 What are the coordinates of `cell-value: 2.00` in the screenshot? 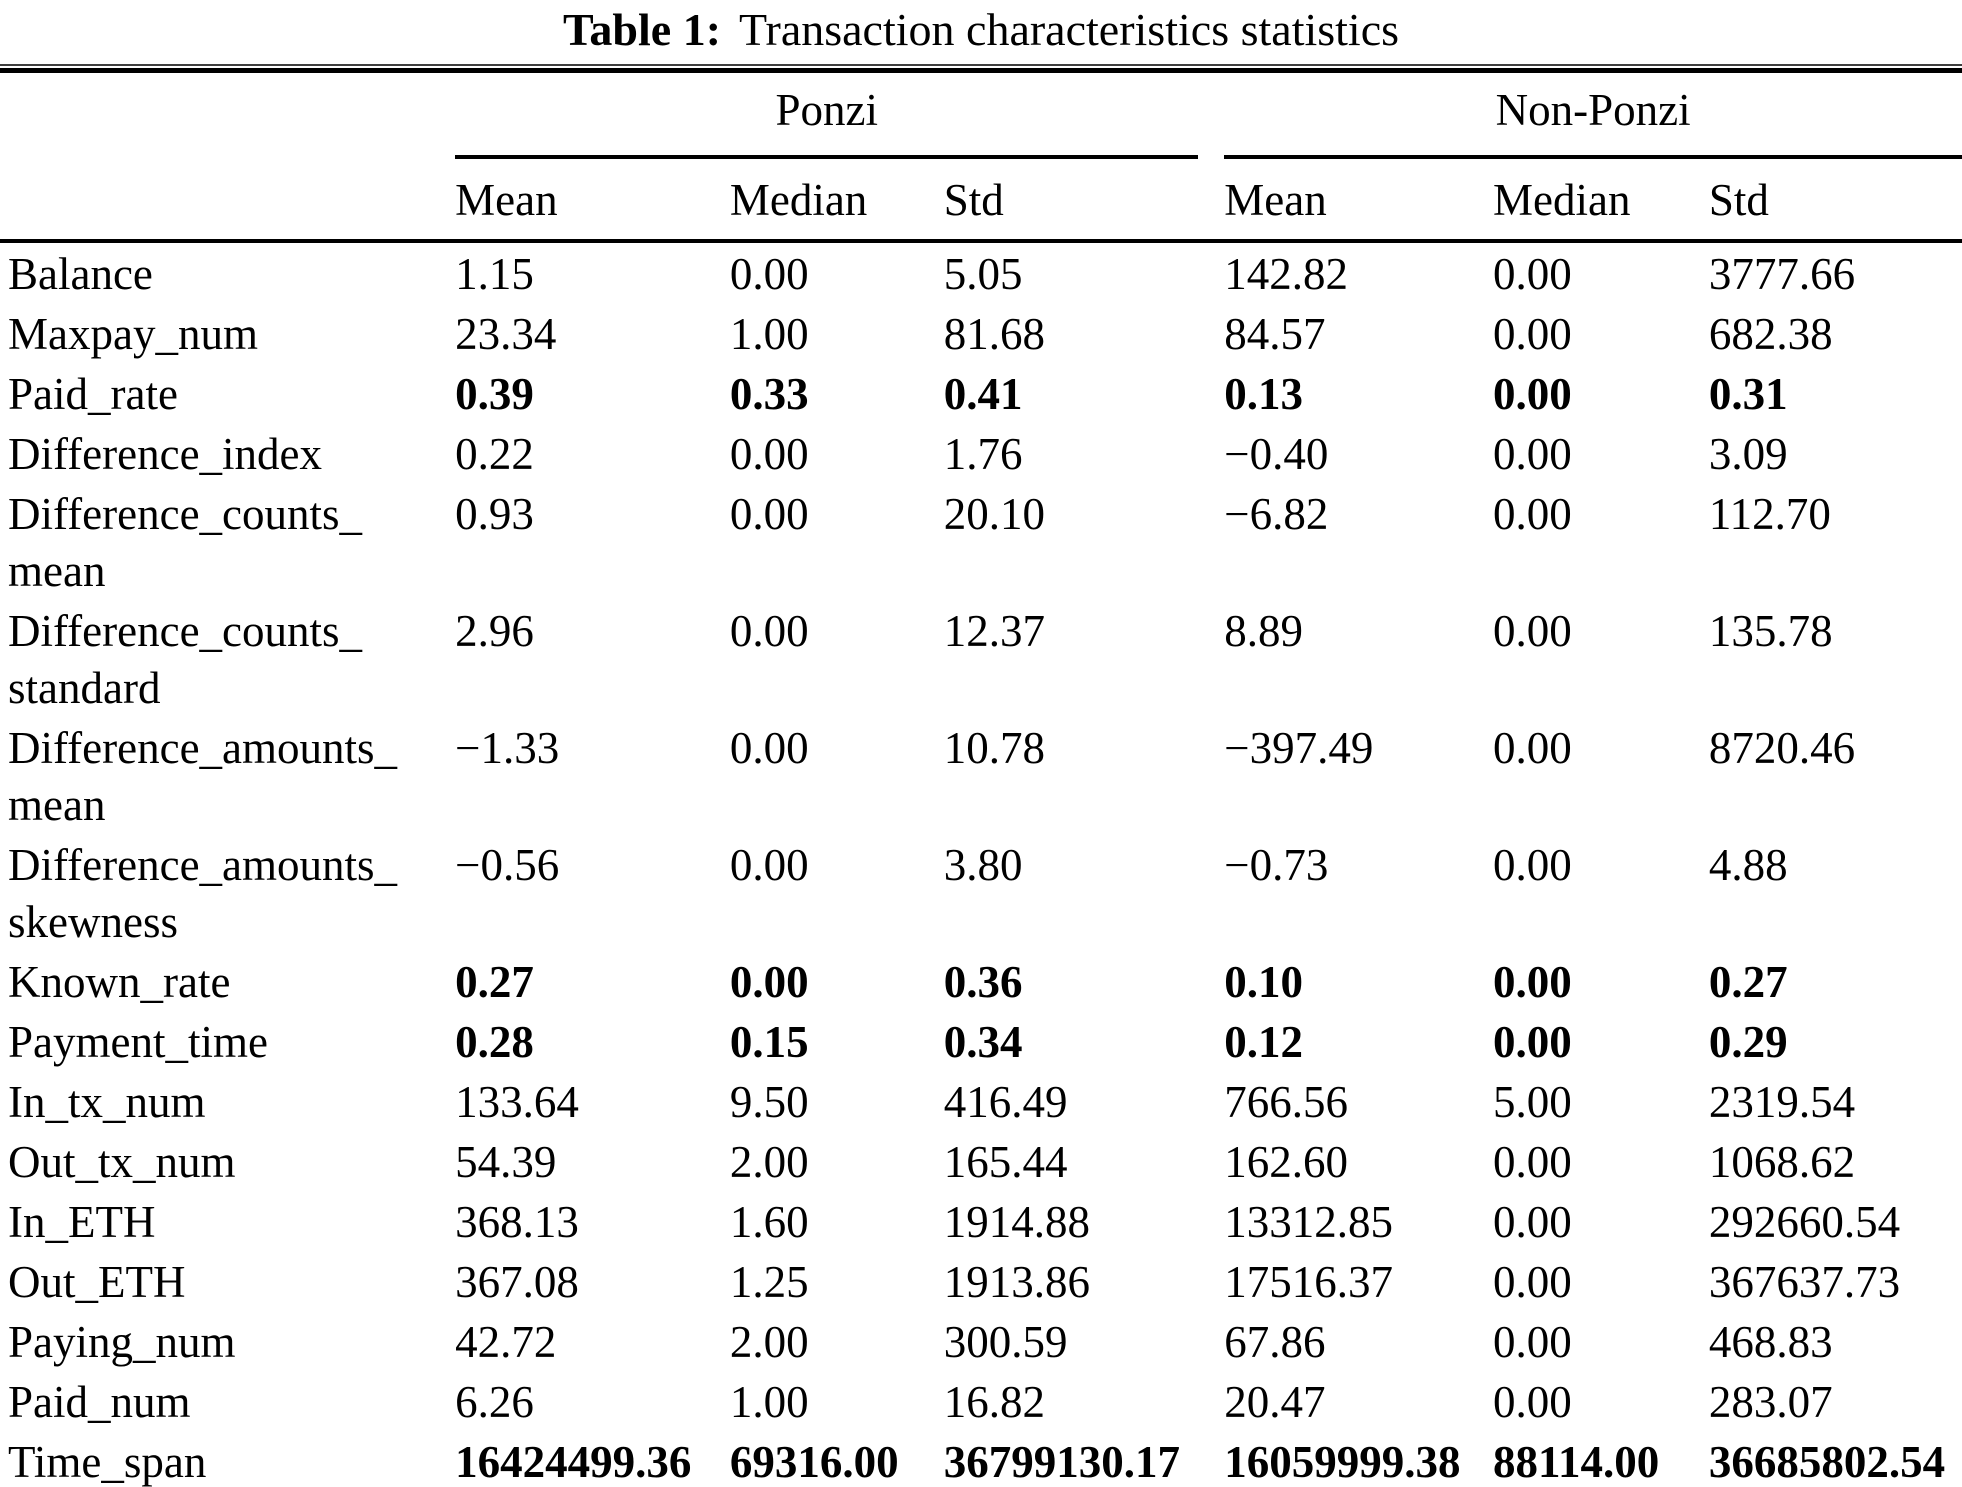 It's located at (769, 1342).